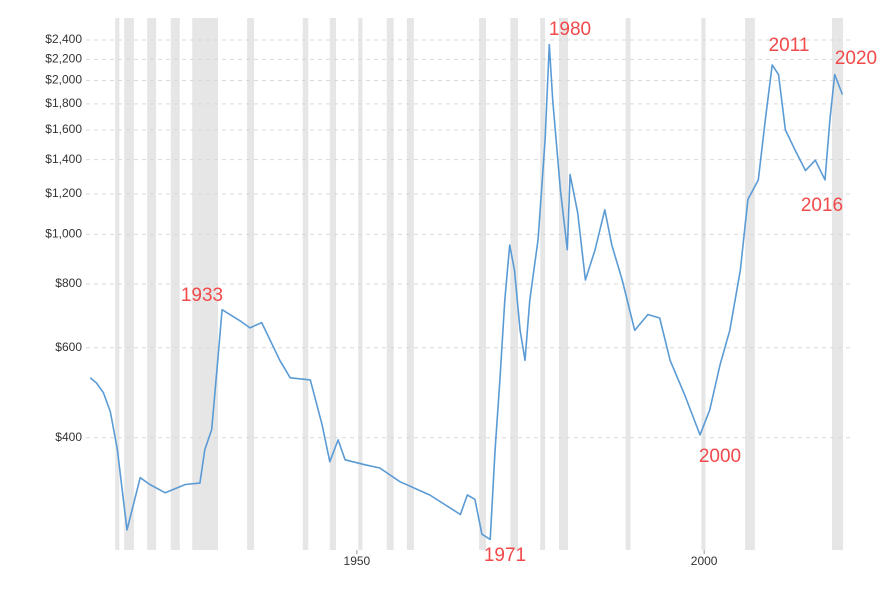 The width and height of the screenshot is (896, 596). What do you see at coordinates (856, 58) in the screenshot?
I see `annotation: 2020` at bounding box center [856, 58].